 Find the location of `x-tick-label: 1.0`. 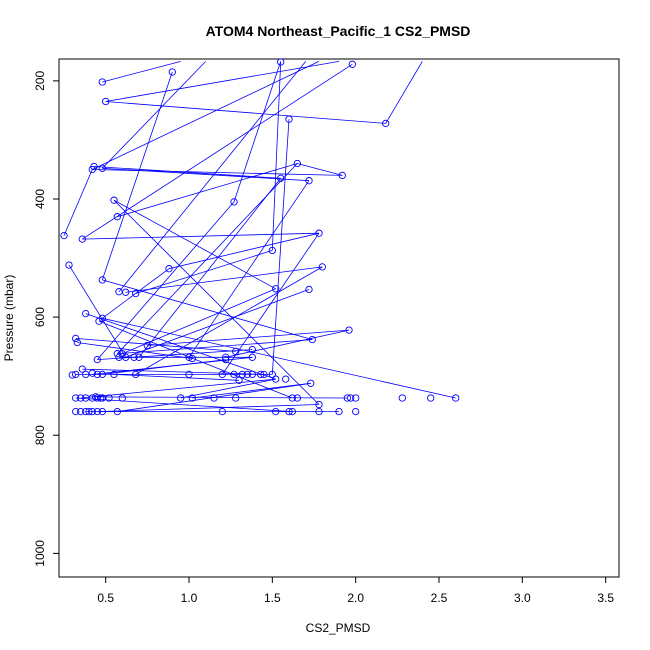

x-tick-label: 1.0 is located at coordinates (189, 598).